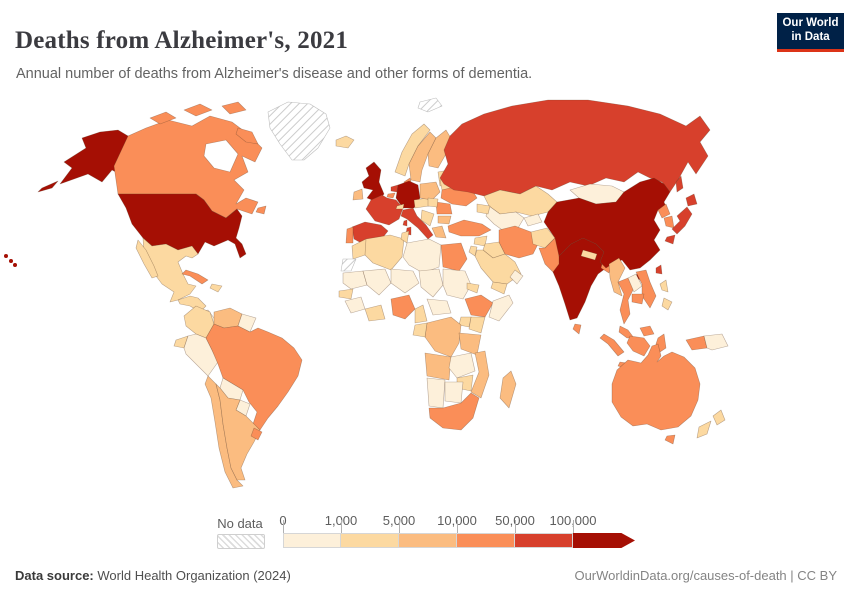 The width and height of the screenshot is (850, 600). Describe the element at coordinates (664, 211) in the screenshot. I see `country-north-korea` at that location.